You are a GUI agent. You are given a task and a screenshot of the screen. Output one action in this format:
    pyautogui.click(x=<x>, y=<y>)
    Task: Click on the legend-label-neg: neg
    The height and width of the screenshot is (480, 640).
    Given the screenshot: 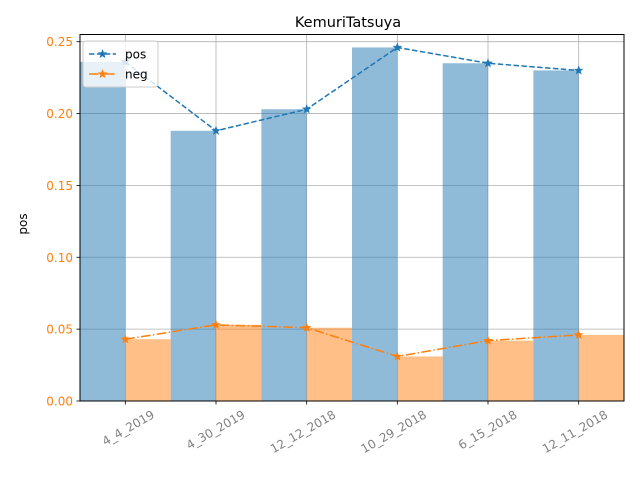 What is the action you would take?
    pyautogui.click(x=136, y=75)
    